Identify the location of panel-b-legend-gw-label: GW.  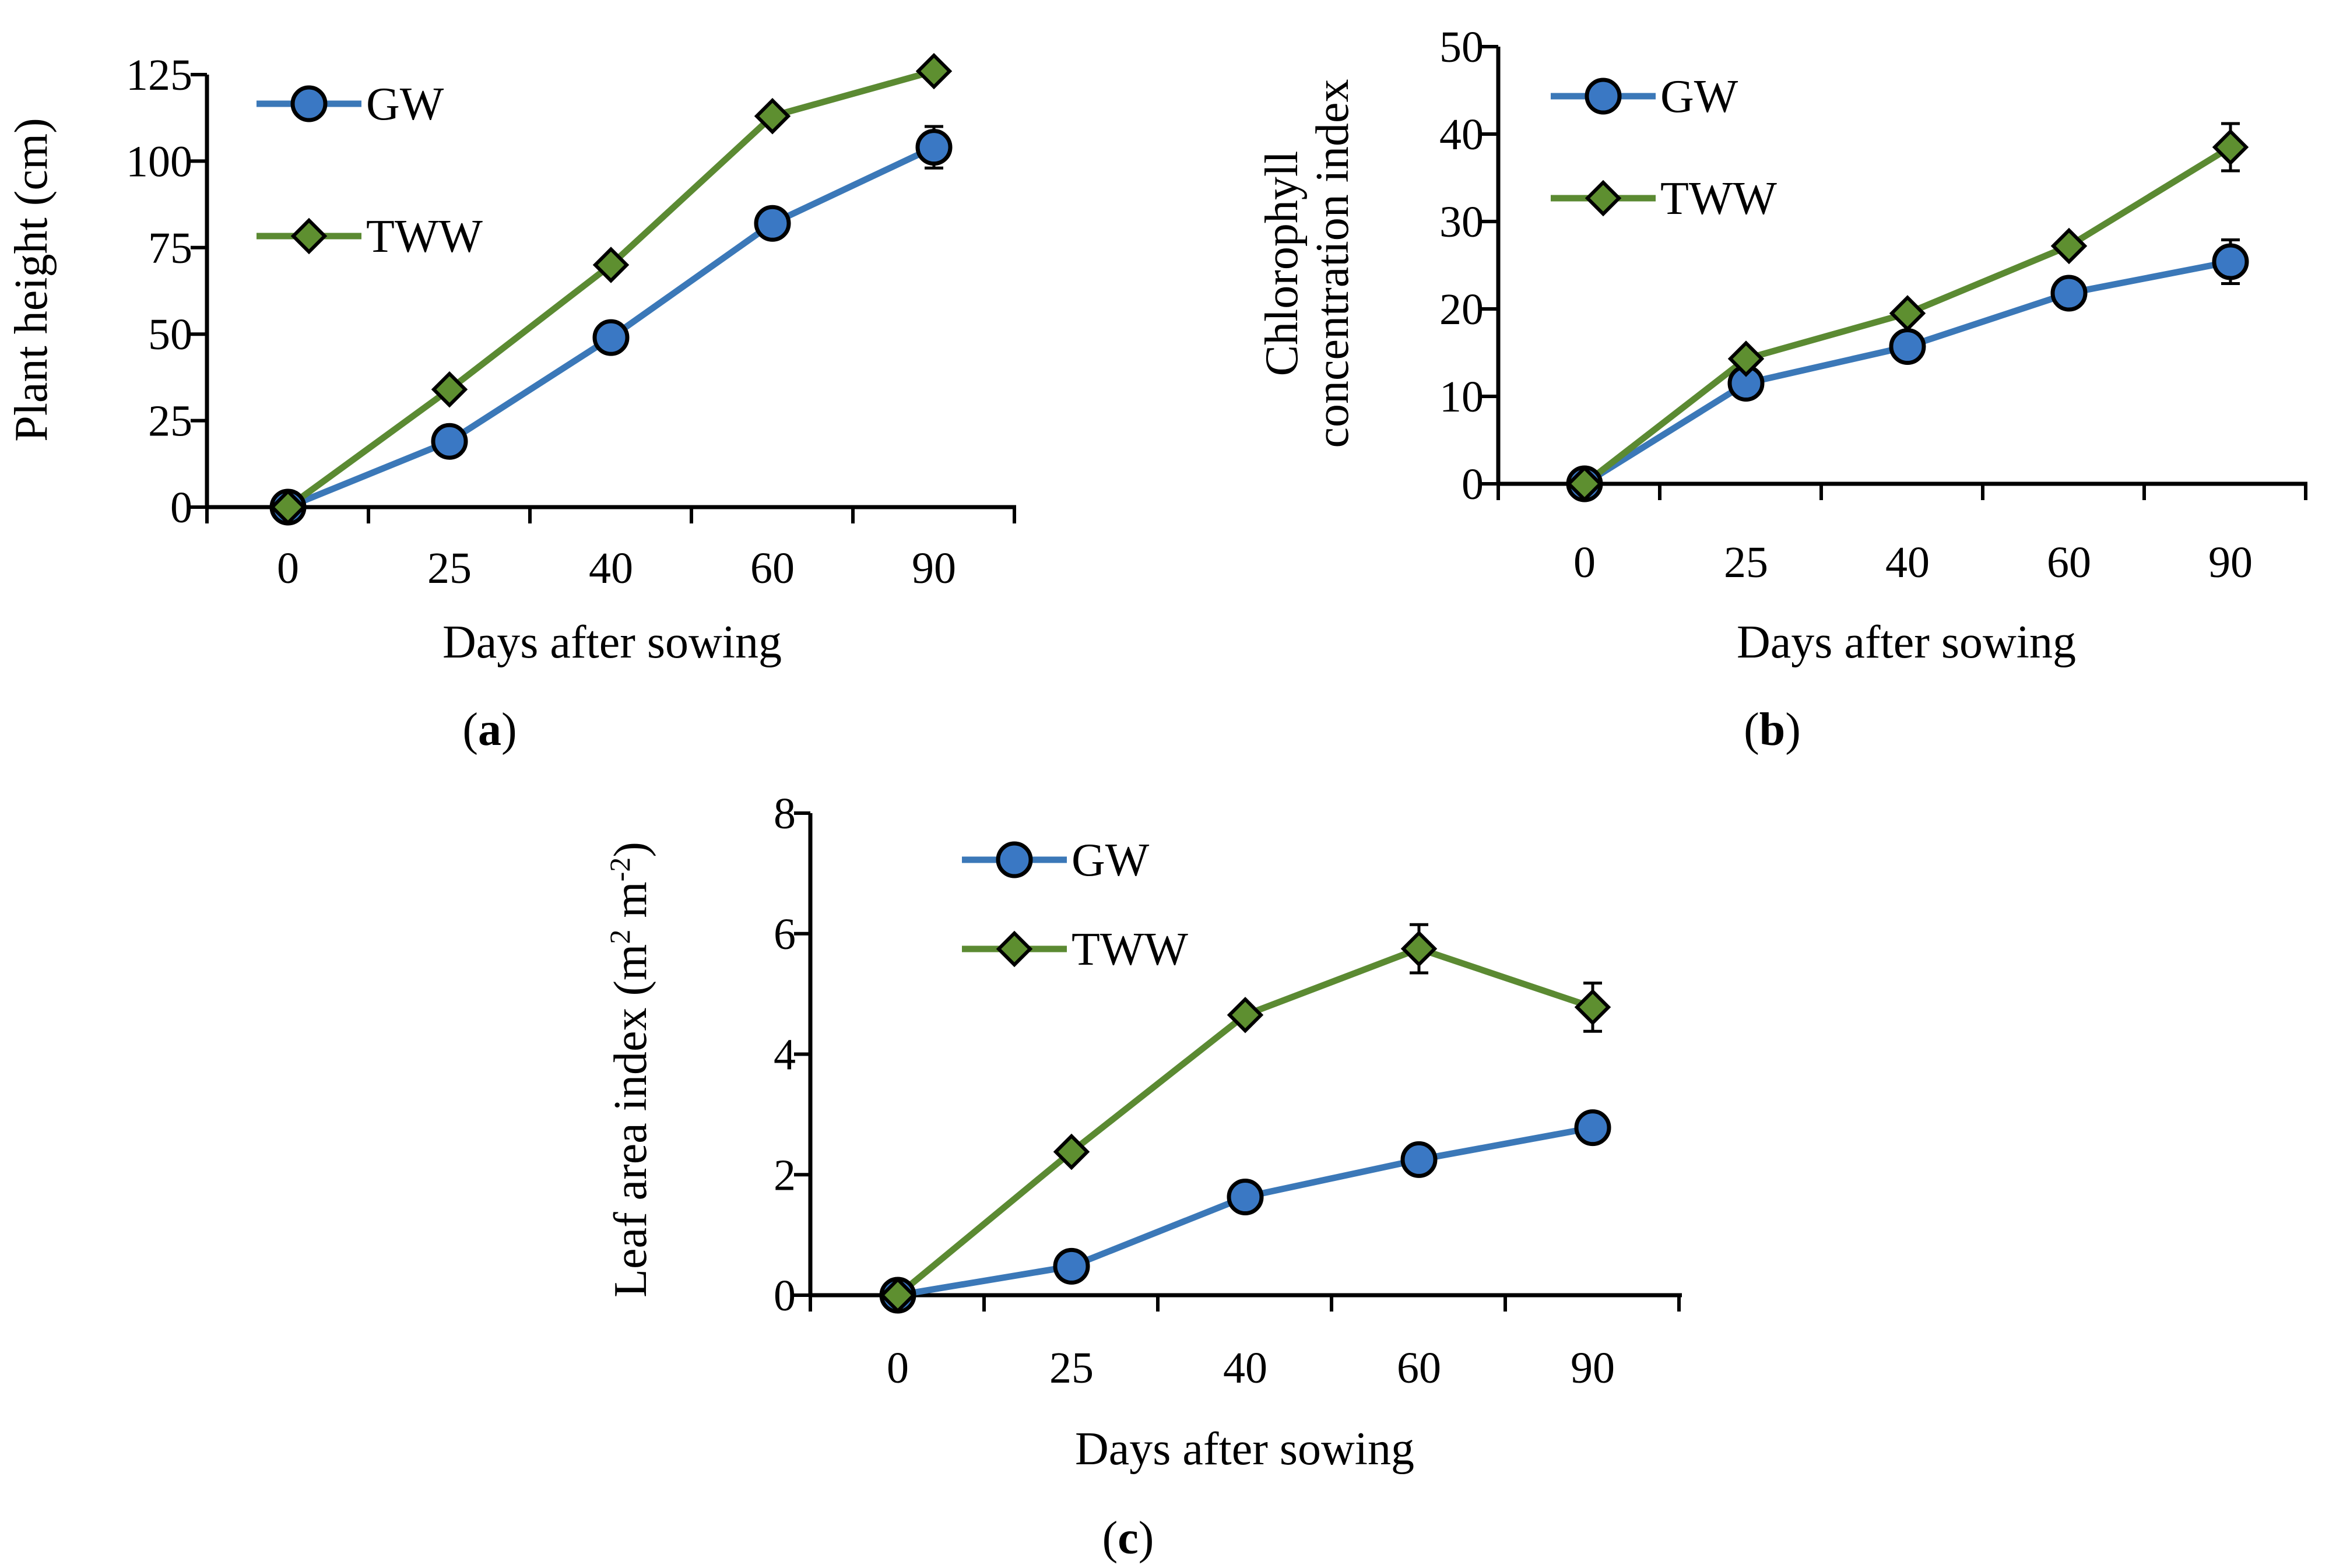
(1699, 96).